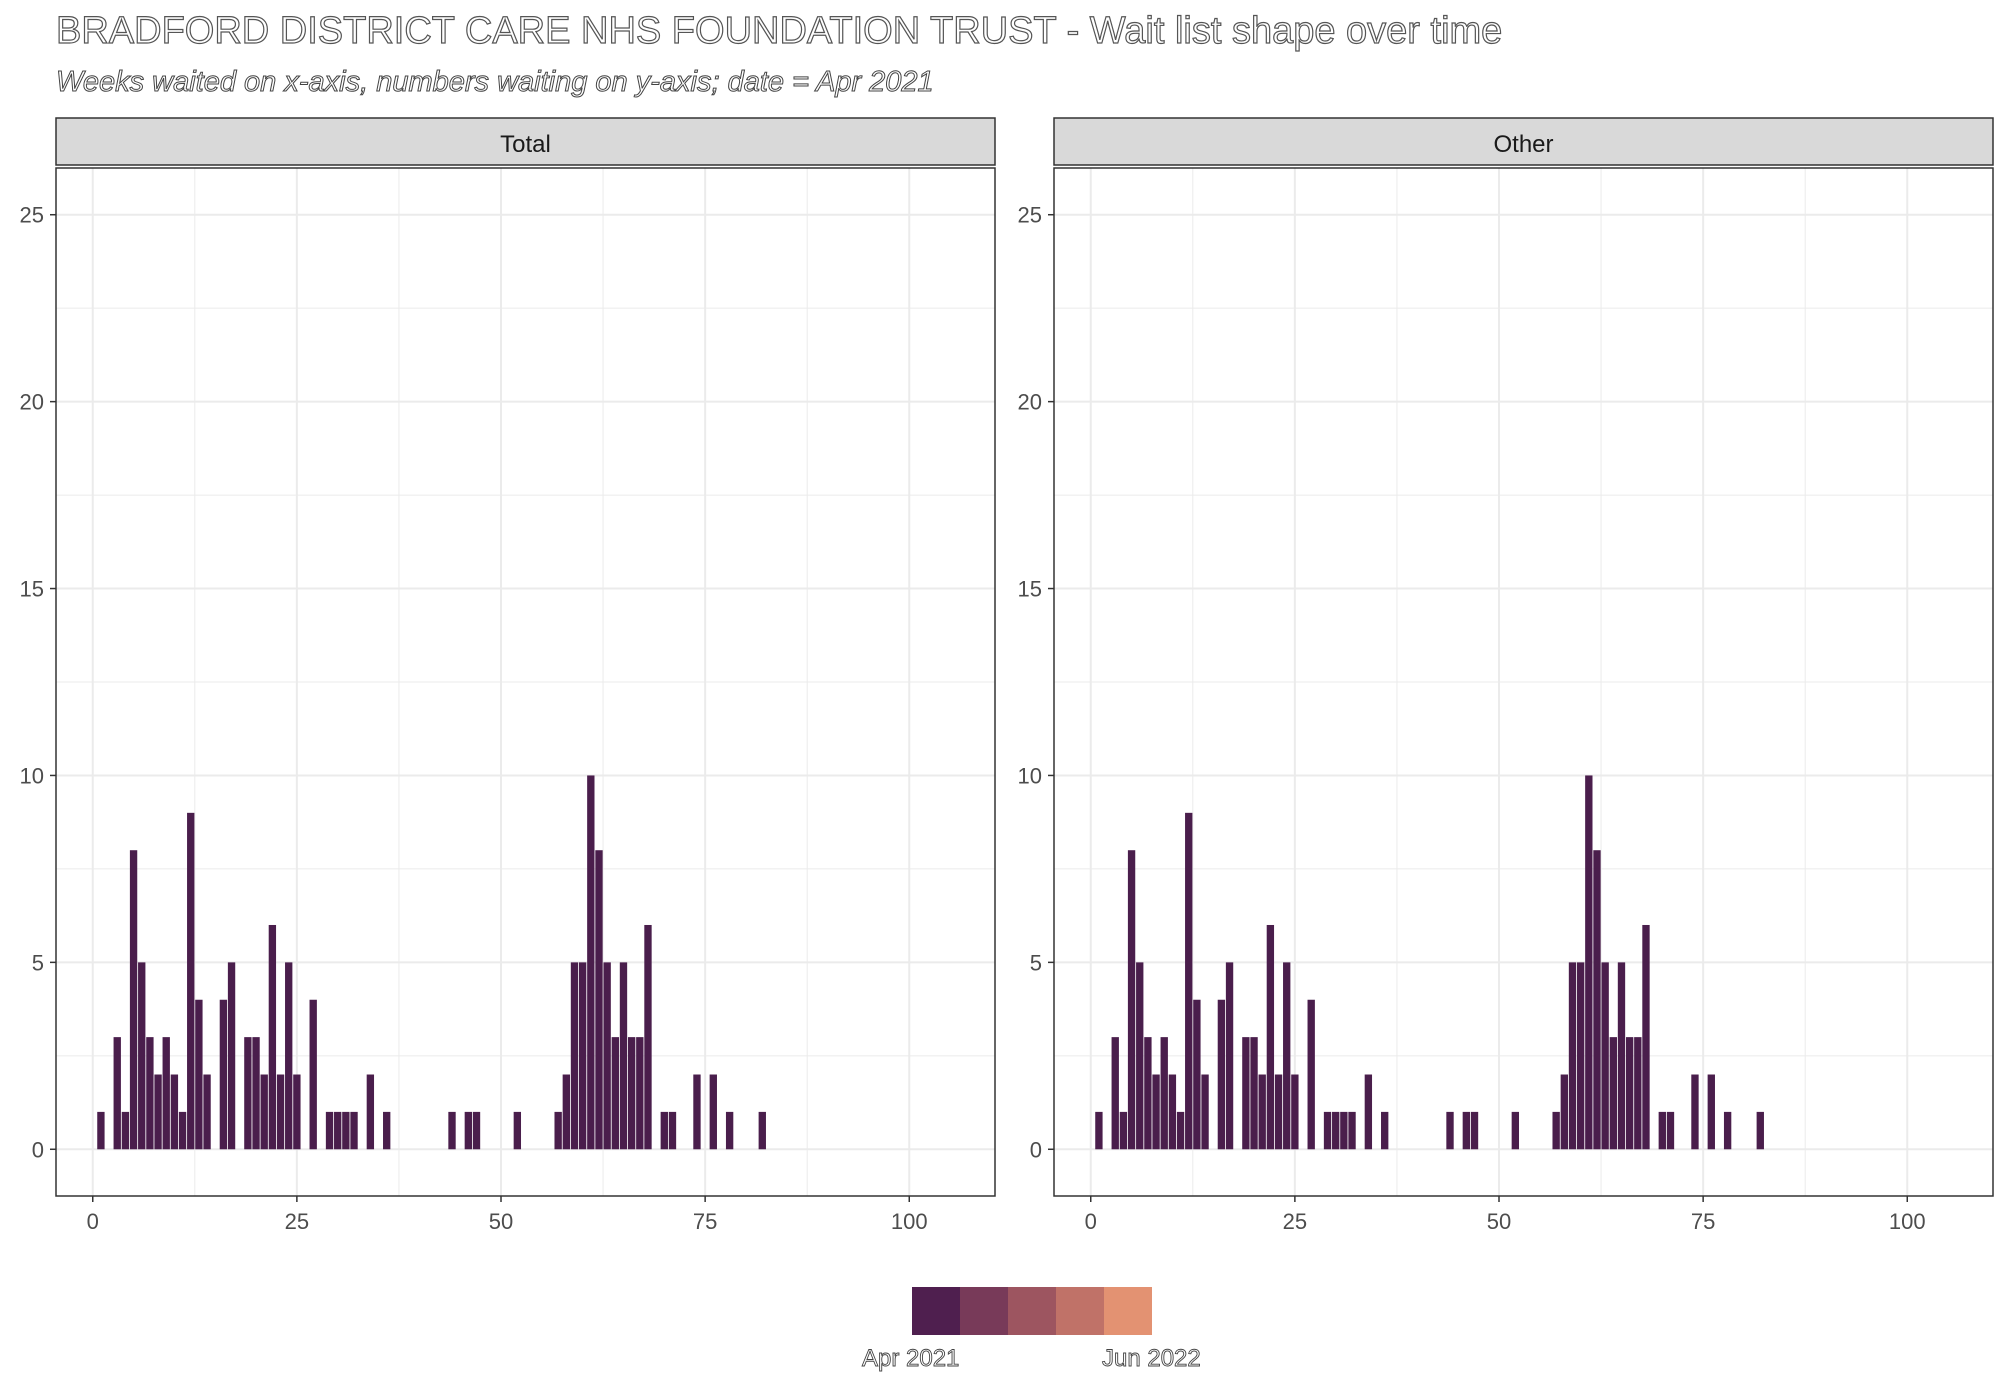  What do you see at coordinates (501, 1221) in the screenshot?
I see `x-tick-label: 50` at bounding box center [501, 1221].